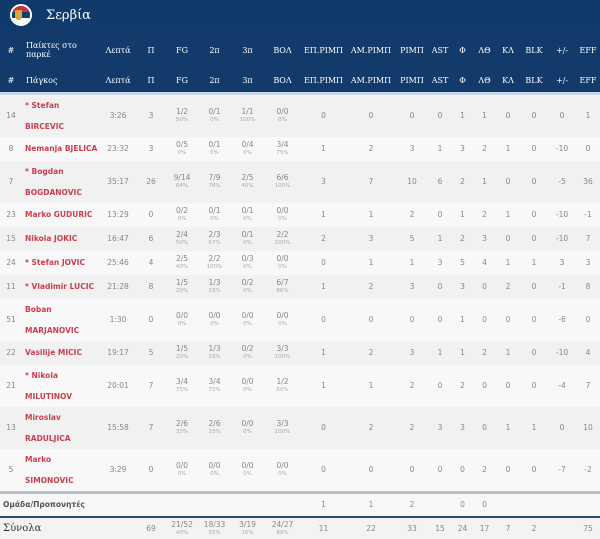 The height and width of the screenshot is (539, 600). Describe the element at coordinates (182, 185) in the screenshot. I see `percentage: 64%` at that location.